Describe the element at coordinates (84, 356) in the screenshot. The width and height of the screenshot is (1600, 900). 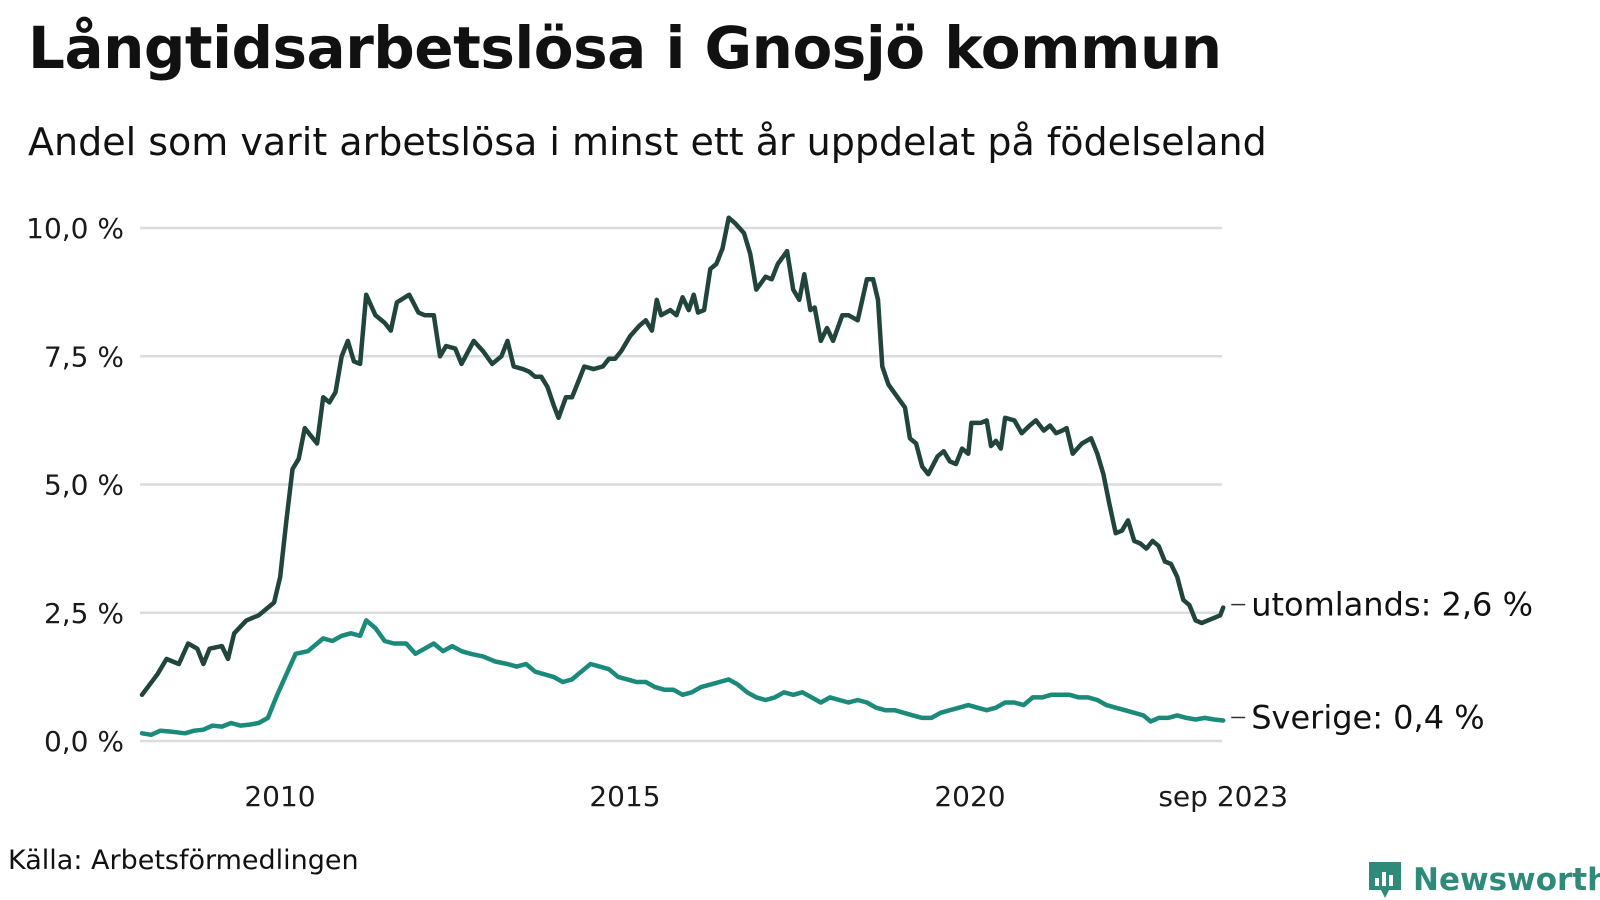
I see `y-tick-label: 7,5 %` at that location.